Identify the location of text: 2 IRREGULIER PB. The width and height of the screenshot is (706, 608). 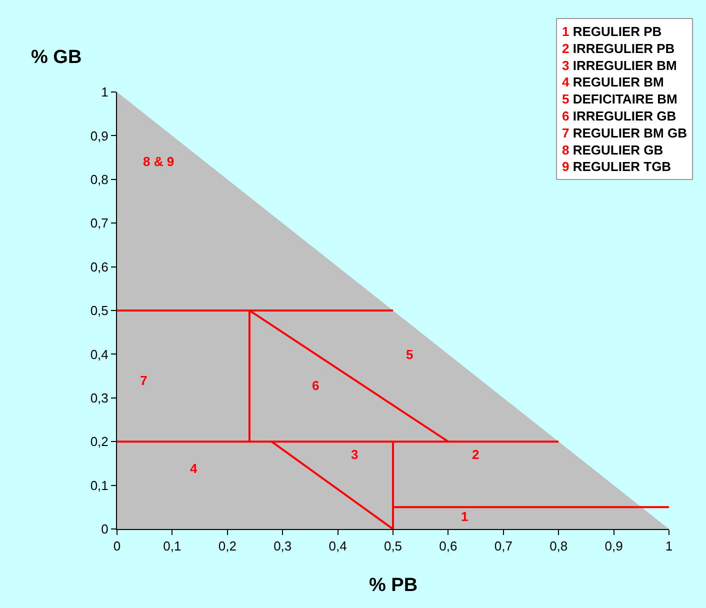
(618, 48).